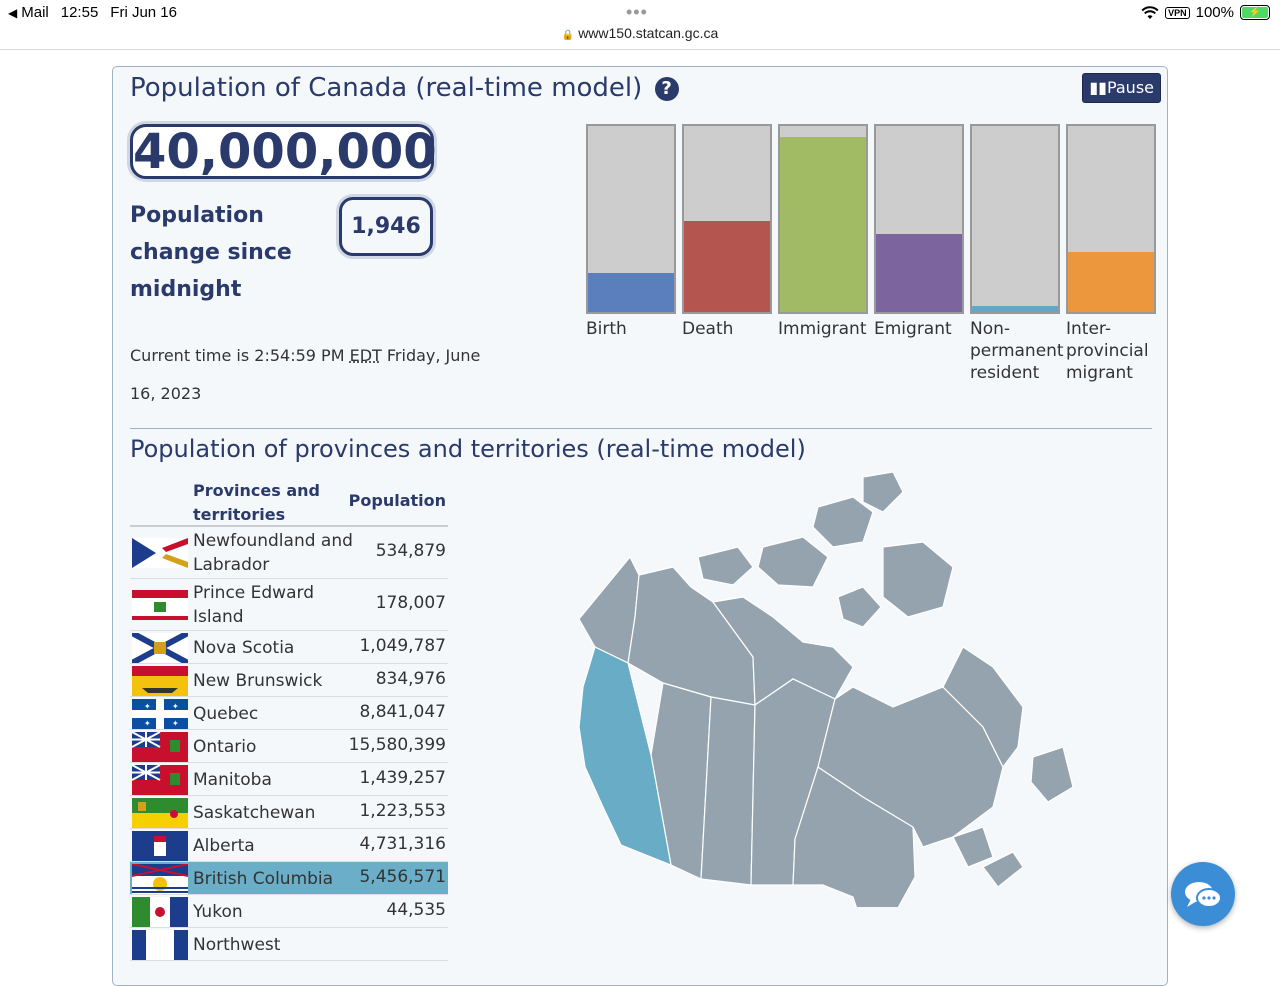  I want to click on chat-button, so click(1203, 894).